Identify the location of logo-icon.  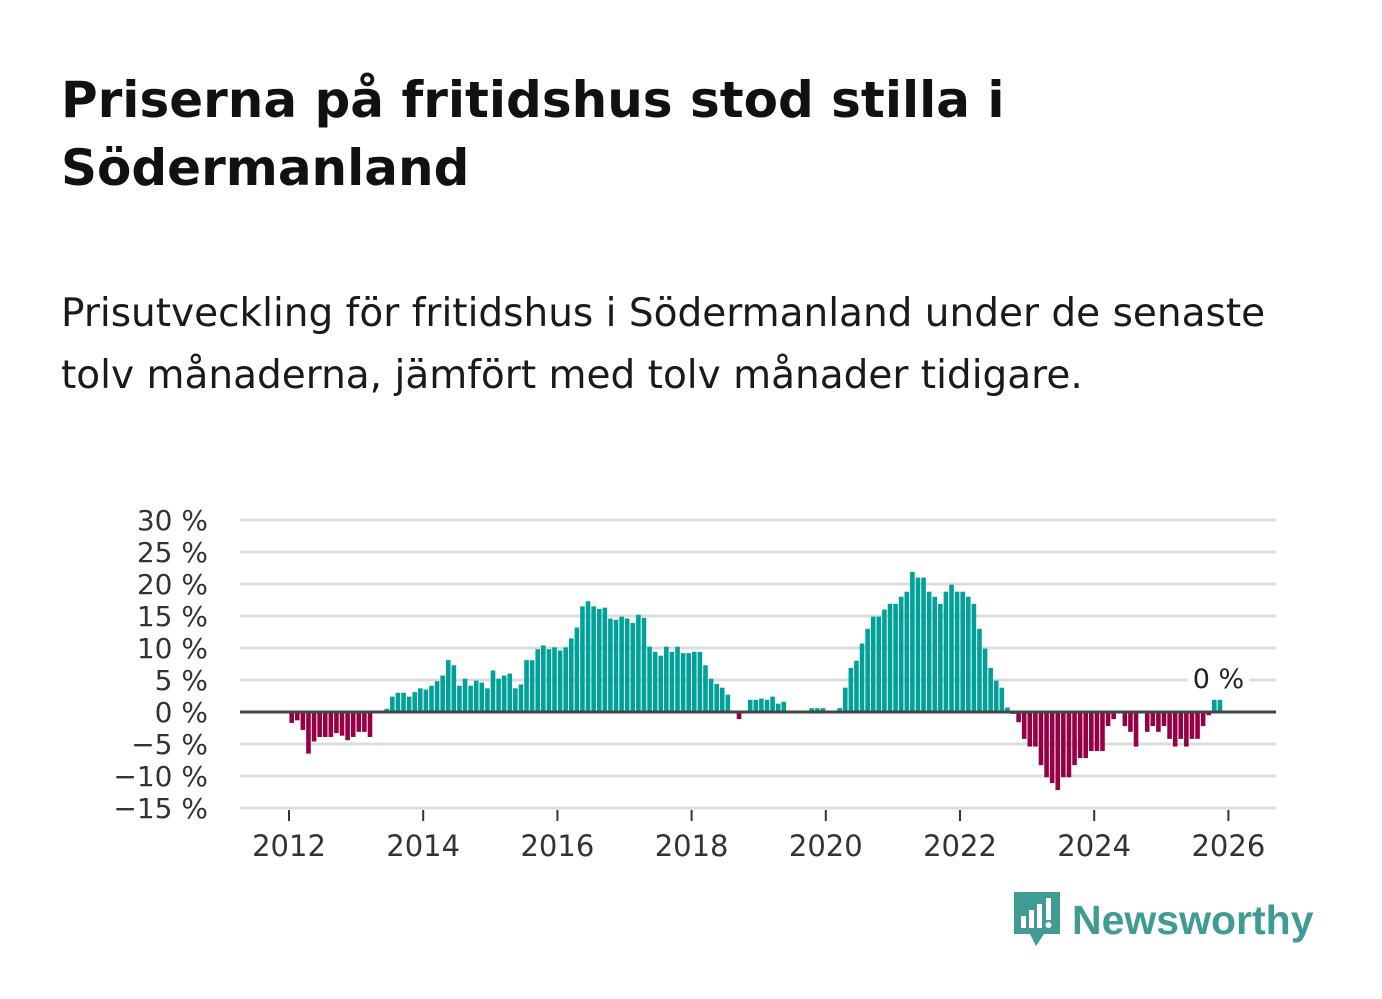
(1037, 919).